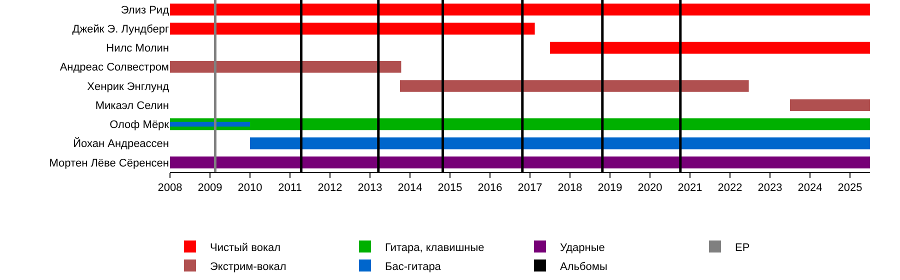  I want to click on x-tick-label: 2016, so click(490, 188).